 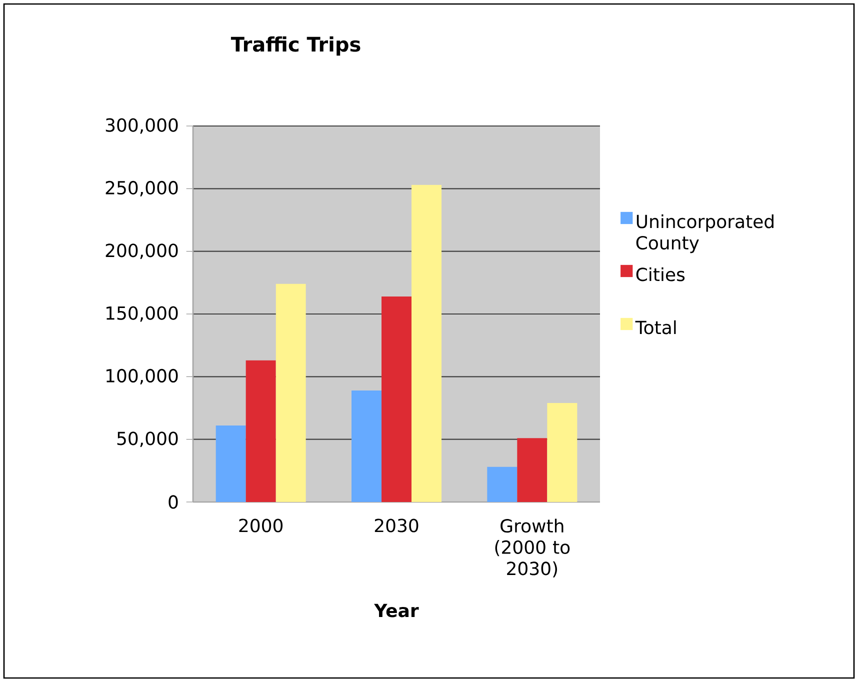 I want to click on legend-label: Total, so click(x=655, y=327).